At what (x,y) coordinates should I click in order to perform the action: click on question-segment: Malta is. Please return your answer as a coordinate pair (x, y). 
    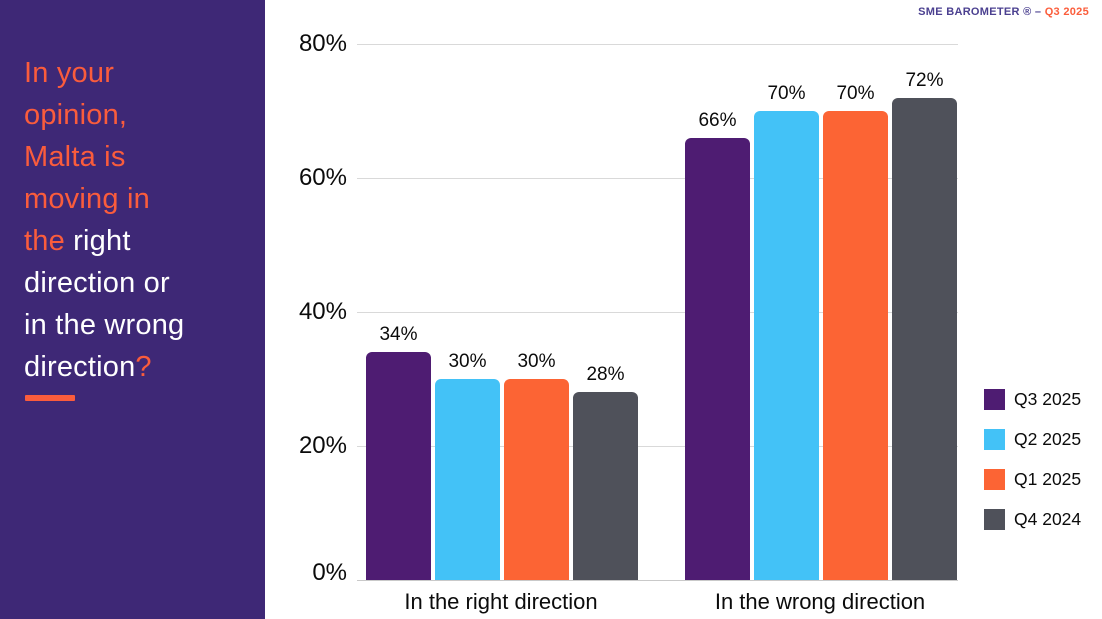
    Looking at the image, I should click on (75, 157).